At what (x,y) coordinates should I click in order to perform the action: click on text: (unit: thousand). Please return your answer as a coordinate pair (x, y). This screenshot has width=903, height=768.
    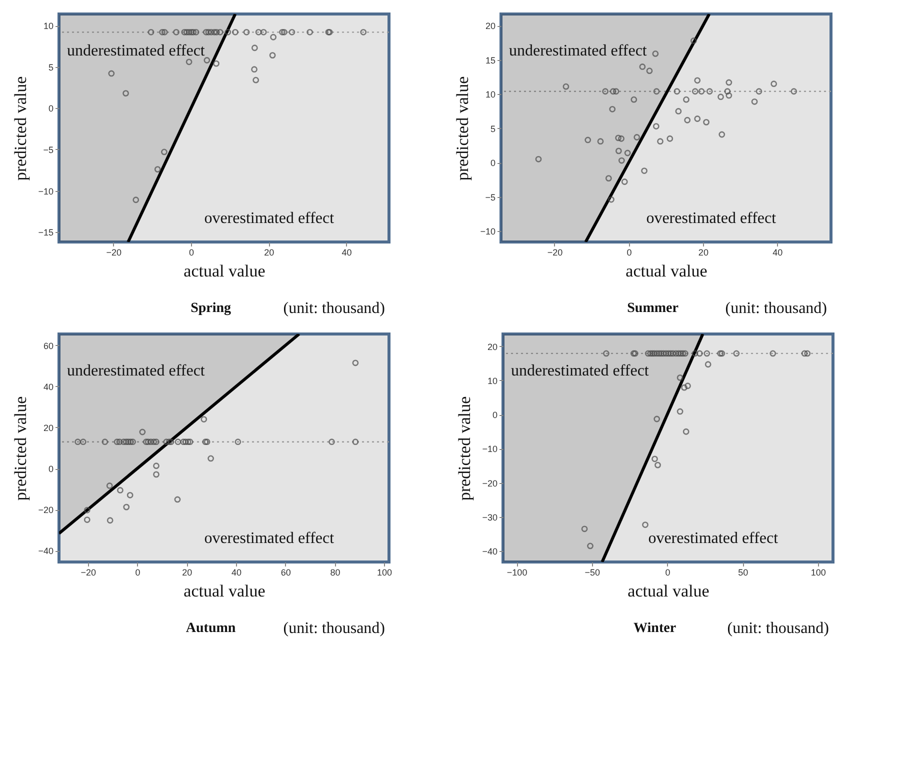
    Looking at the image, I should click on (778, 628).